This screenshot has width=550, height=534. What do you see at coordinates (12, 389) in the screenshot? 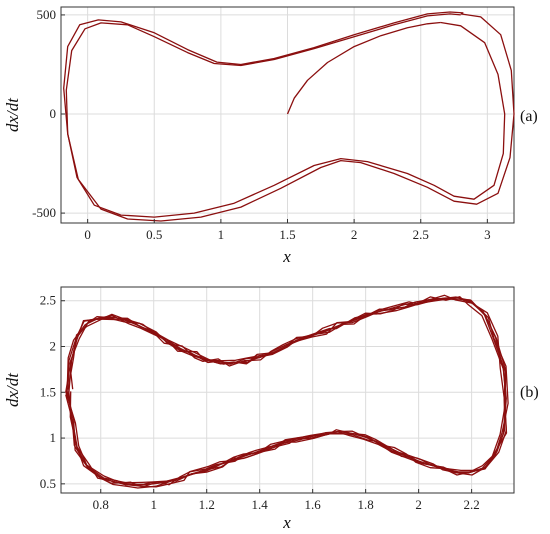
I see `panel-b-y-axis-label: dx/dt` at bounding box center [12, 389].